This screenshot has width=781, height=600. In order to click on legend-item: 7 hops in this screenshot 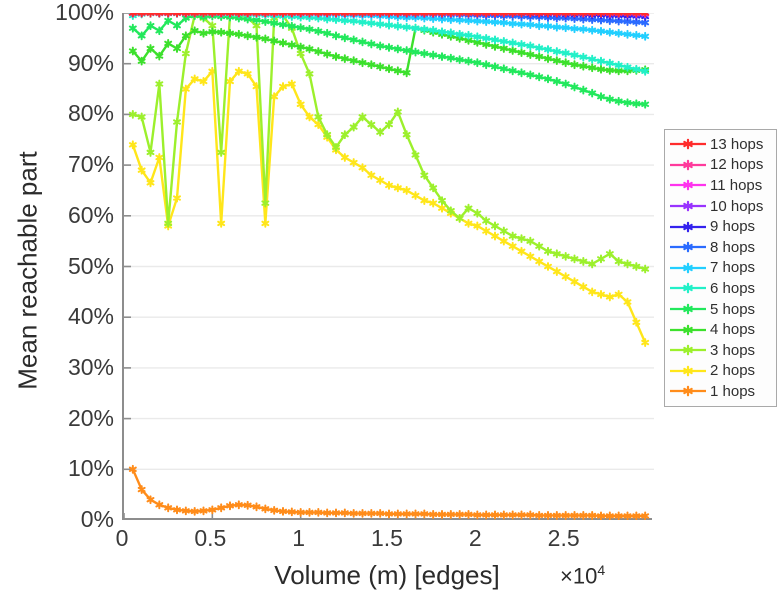, I will do `click(720, 268)`.